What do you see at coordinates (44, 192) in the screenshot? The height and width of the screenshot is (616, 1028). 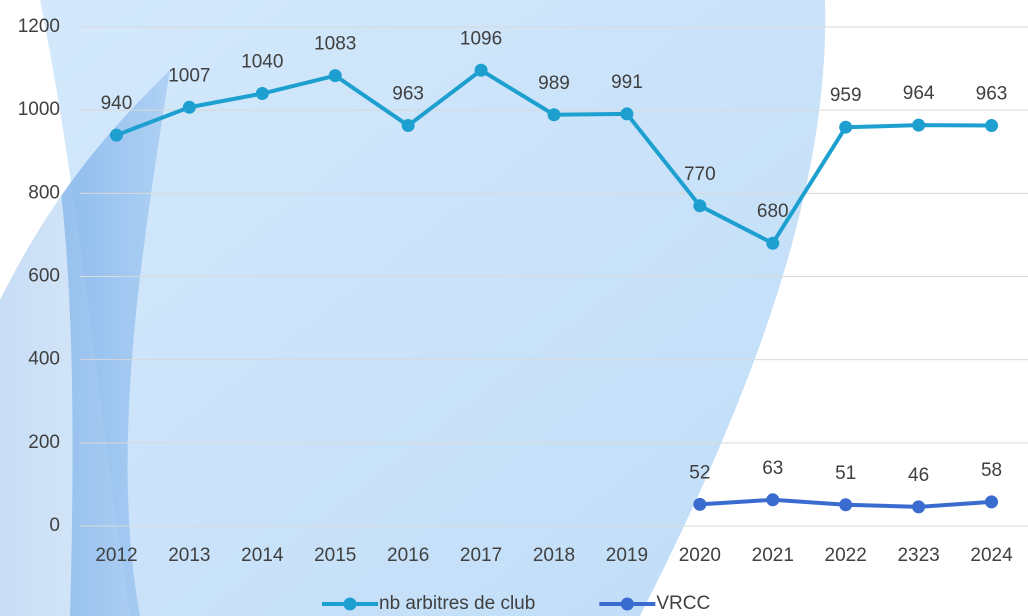 I see `y-tick-label: 800` at bounding box center [44, 192].